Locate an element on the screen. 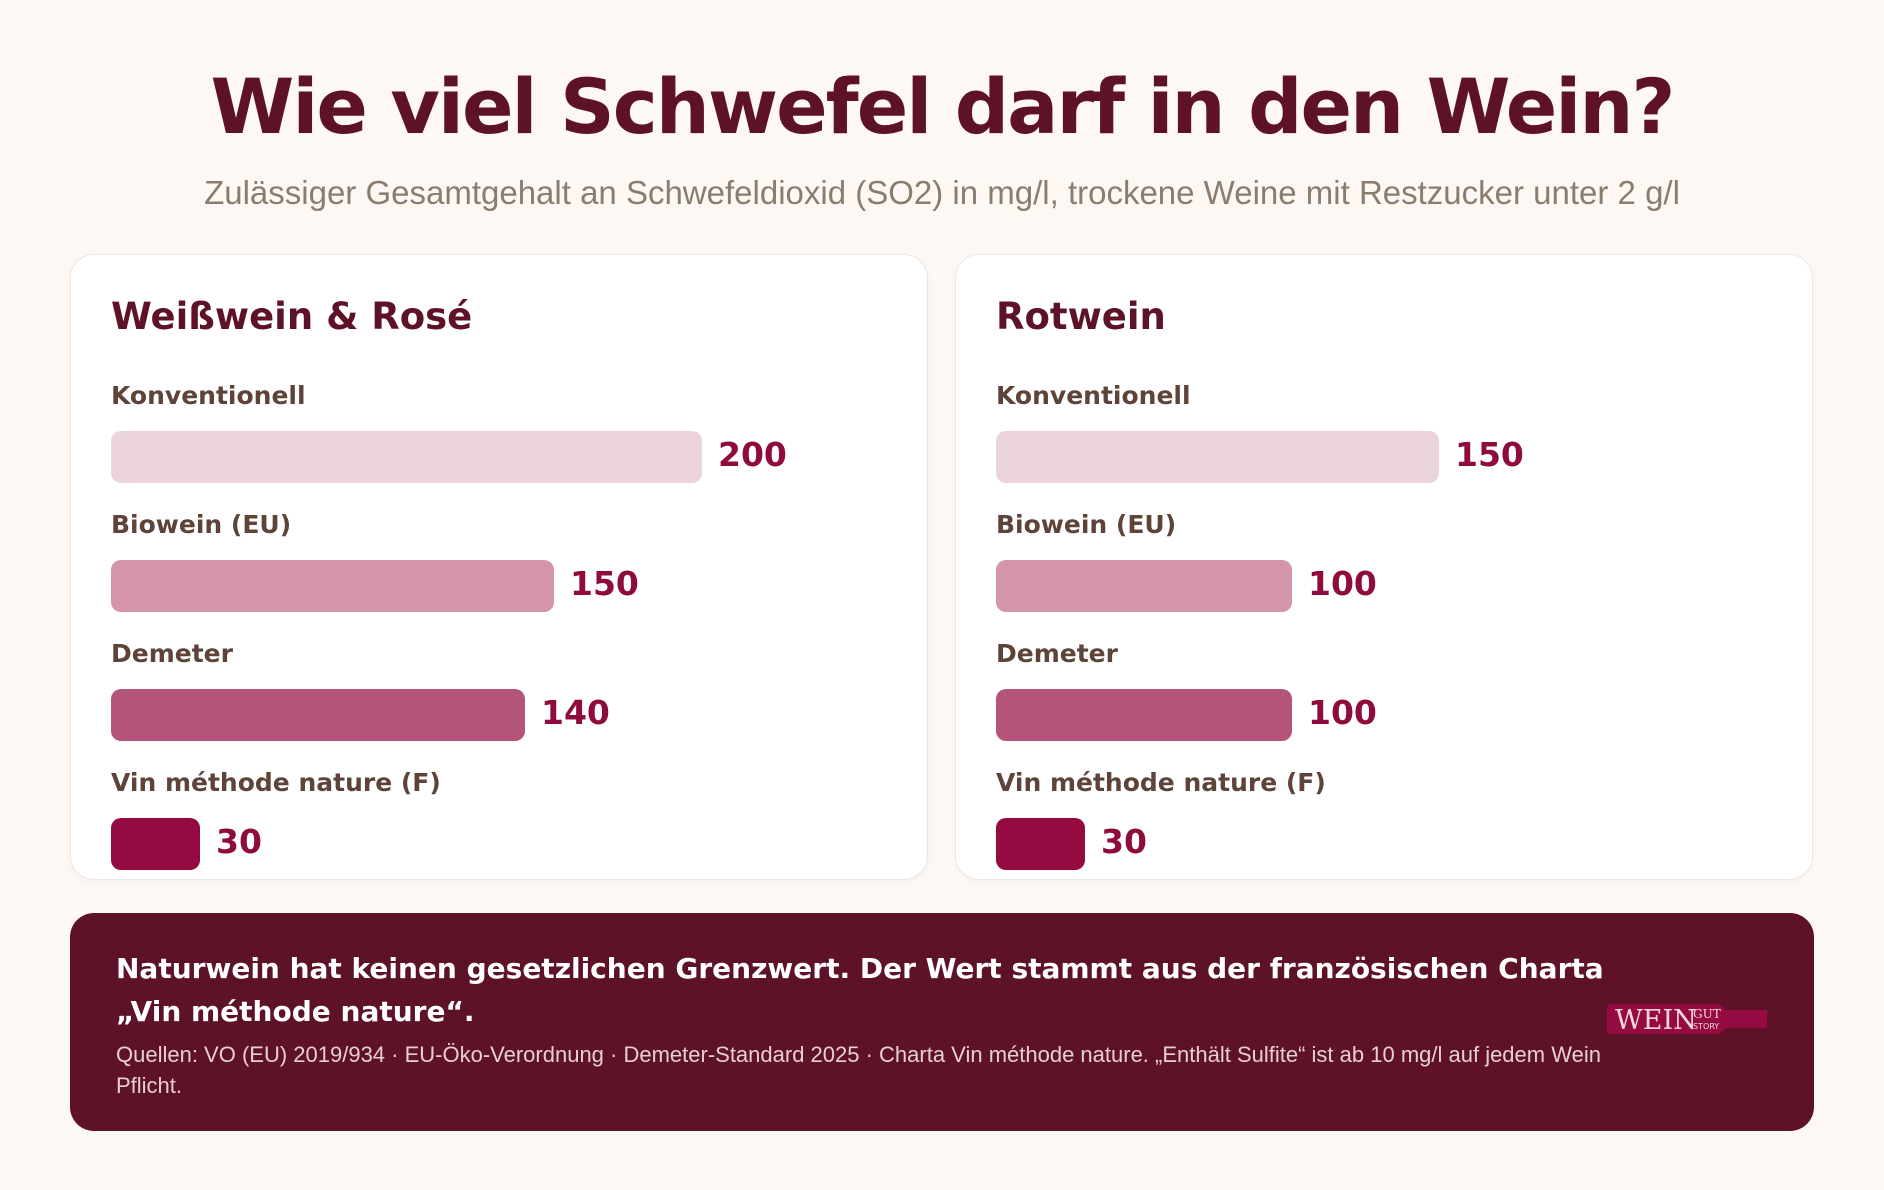  chart-title: Rotwein is located at coordinates (1081, 316).